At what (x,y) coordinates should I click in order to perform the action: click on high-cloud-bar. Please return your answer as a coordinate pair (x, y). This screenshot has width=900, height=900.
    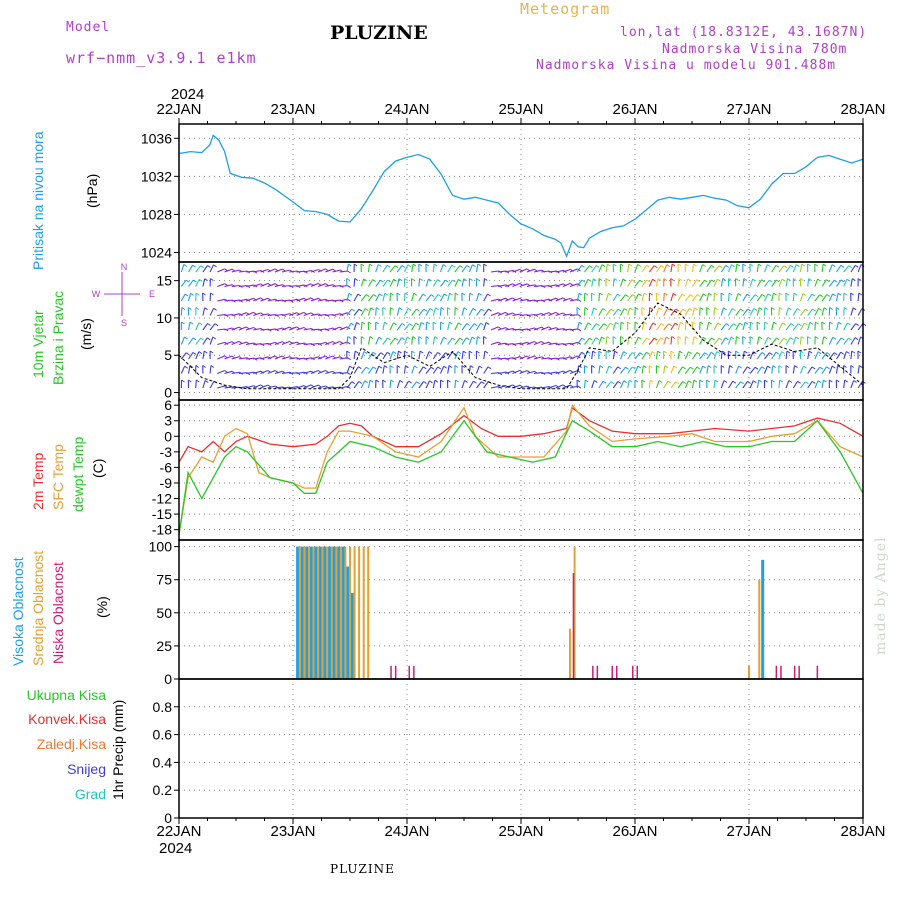
    Looking at the image, I should click on (298, 612).